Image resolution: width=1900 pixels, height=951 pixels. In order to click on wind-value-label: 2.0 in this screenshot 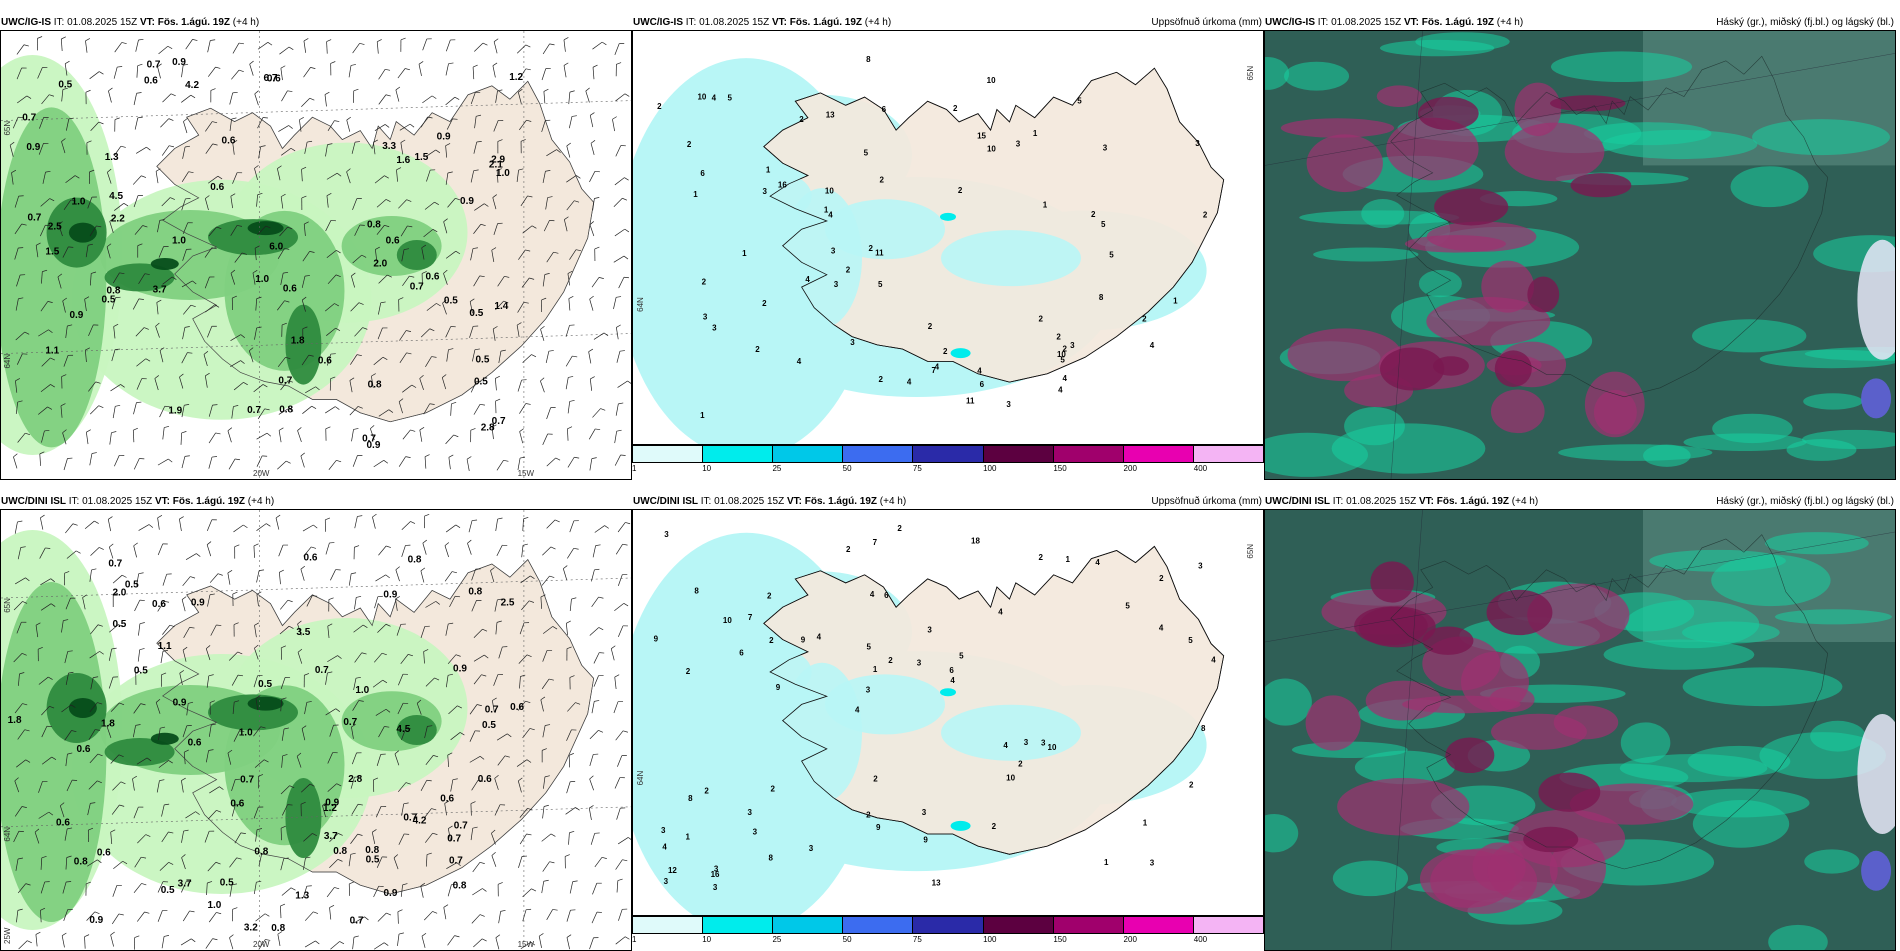, I will do `click(380, 263)`.